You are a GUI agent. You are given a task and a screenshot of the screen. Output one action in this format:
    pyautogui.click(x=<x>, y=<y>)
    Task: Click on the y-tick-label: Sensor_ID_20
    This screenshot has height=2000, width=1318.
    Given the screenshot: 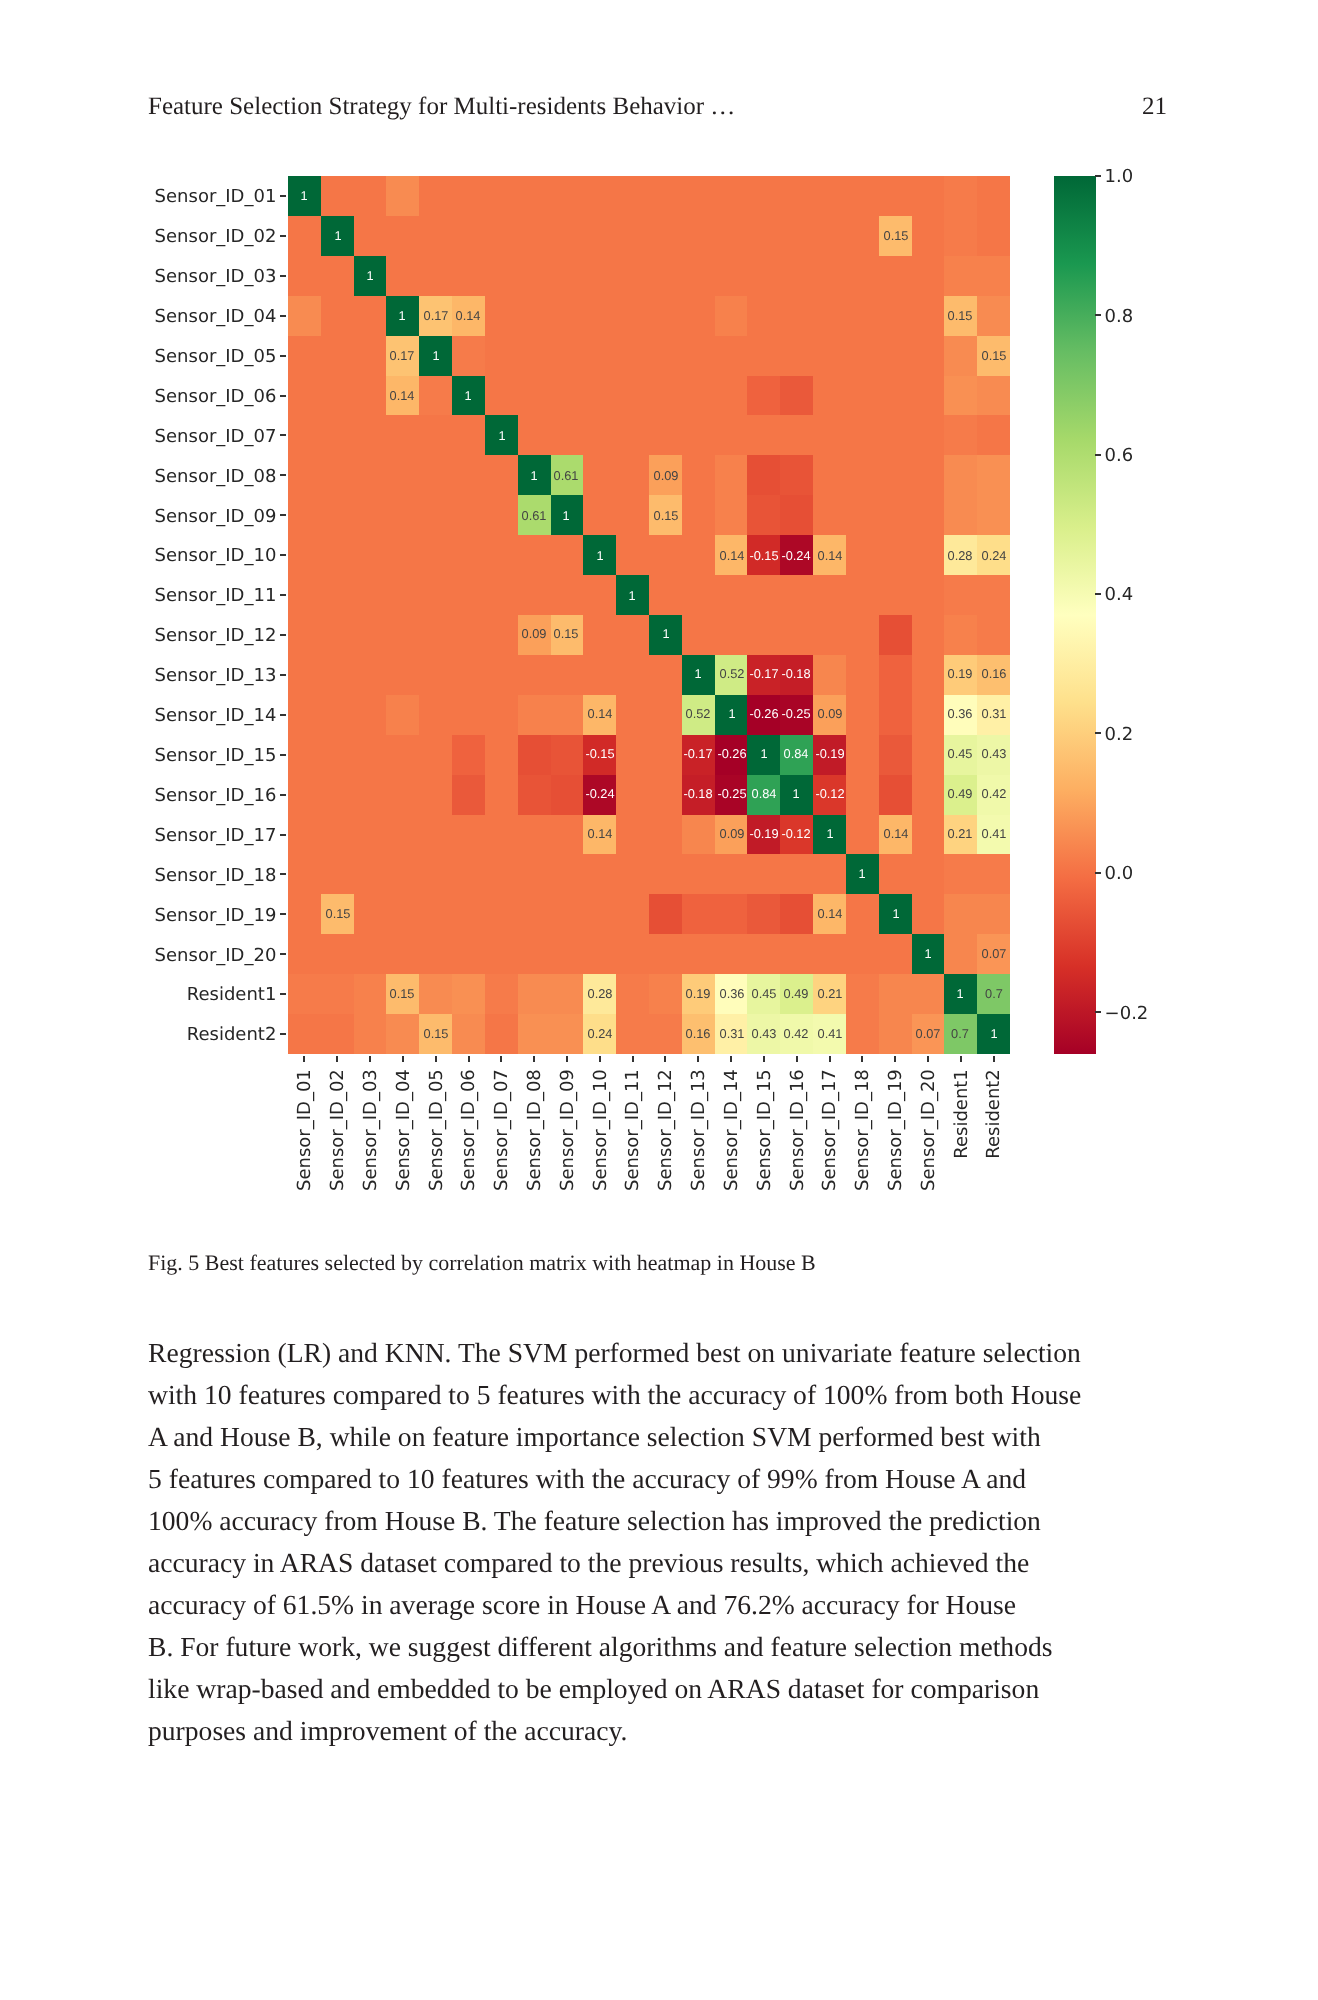 What is the action you would take?
    pyautogui.click(x=215, y=956)
    